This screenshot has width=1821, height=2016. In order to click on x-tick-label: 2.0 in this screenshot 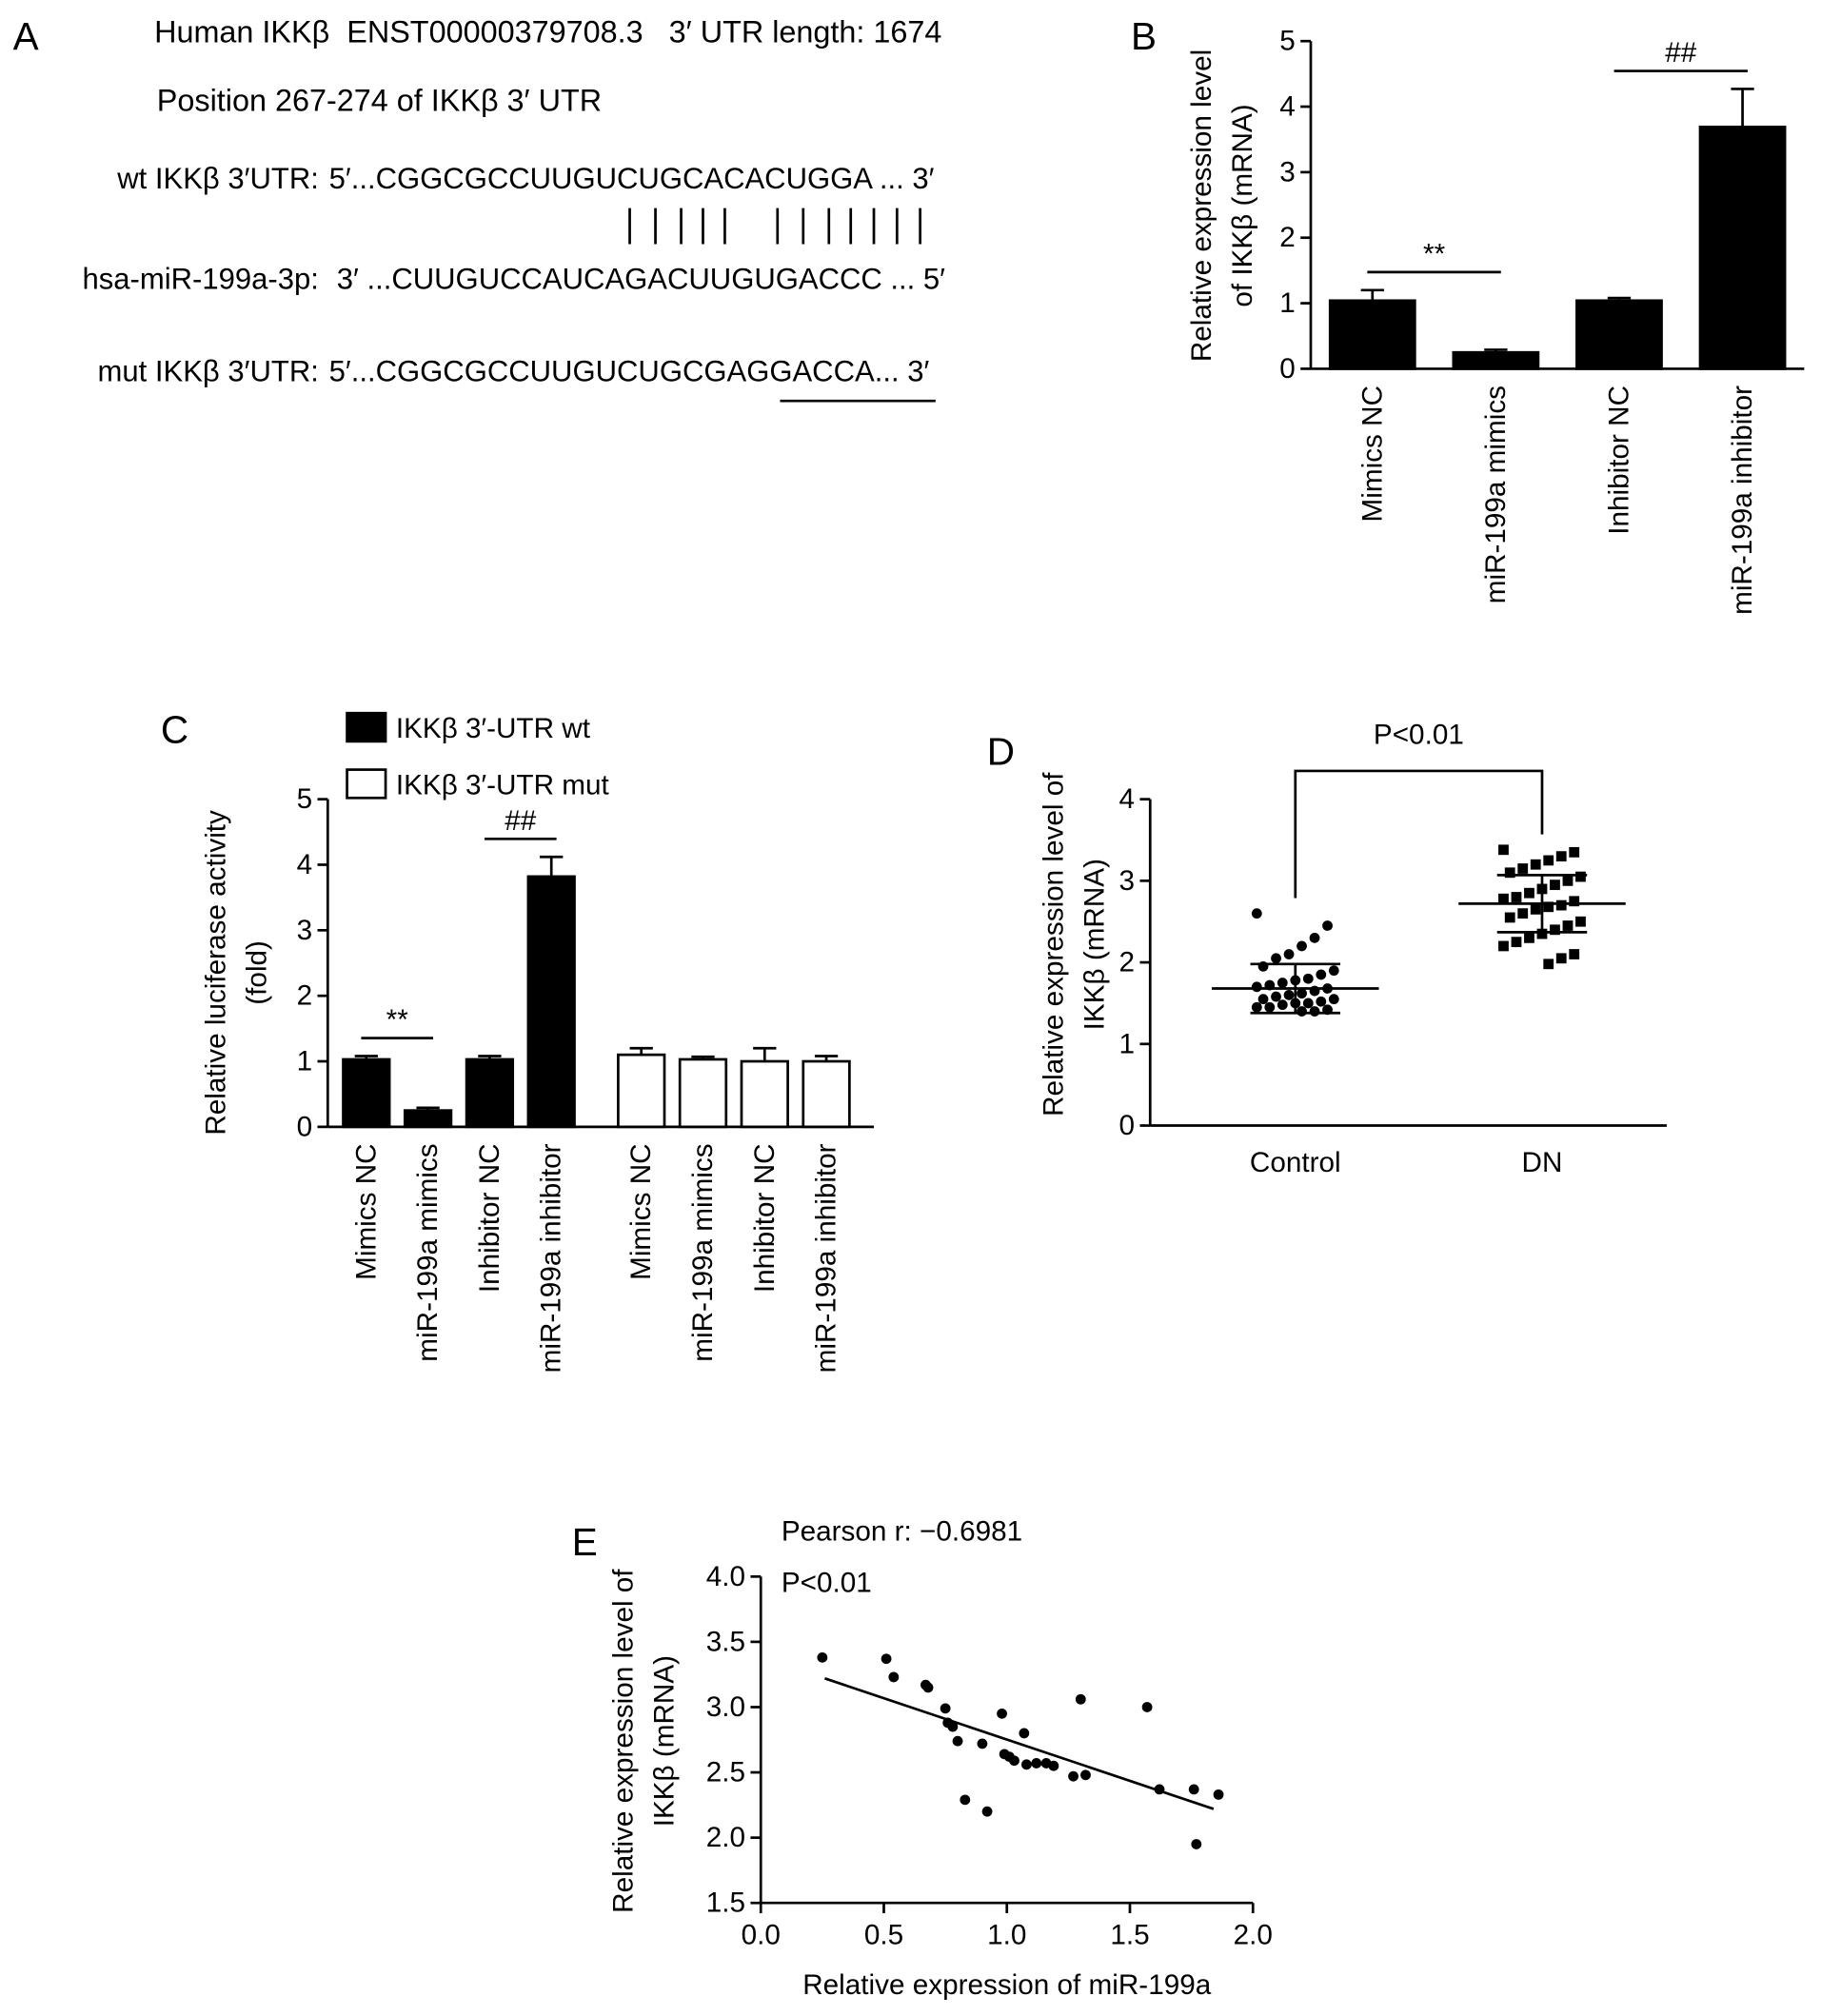, I will do `click(1253, 1934)`.